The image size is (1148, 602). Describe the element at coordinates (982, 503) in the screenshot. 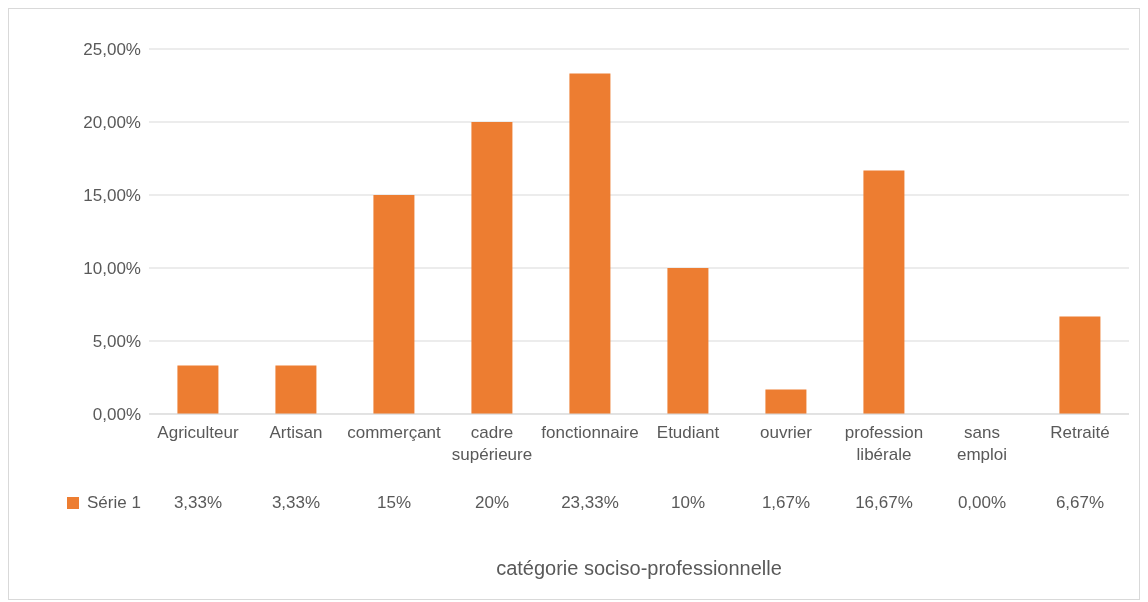

I see `data-label: 0,00%` at that location.